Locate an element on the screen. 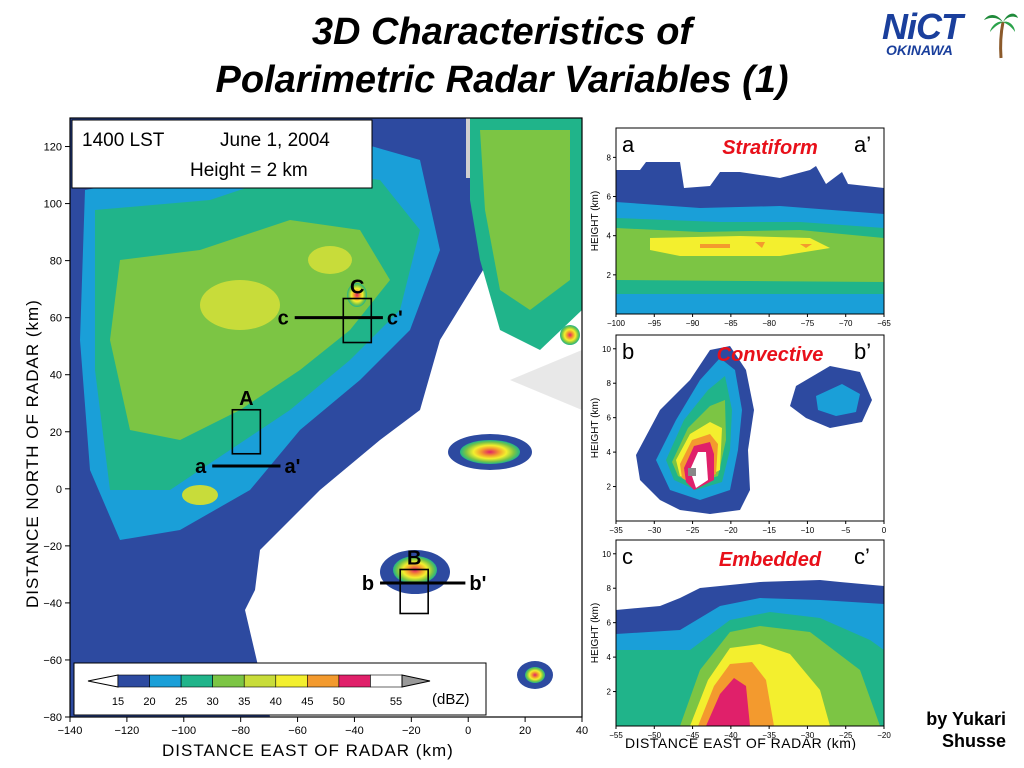 The image size is (1024, 768). map-y-tick-label: 20 is located at coordinates (56, 433).